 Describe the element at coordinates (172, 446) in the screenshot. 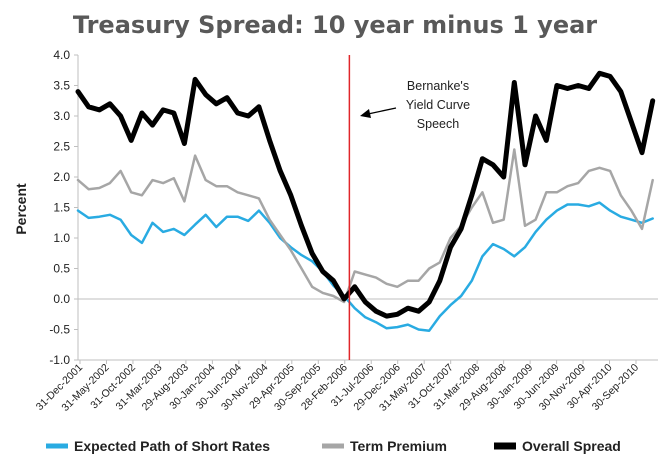

I see `legend-label: Expected Path of Short Rates` at that location.